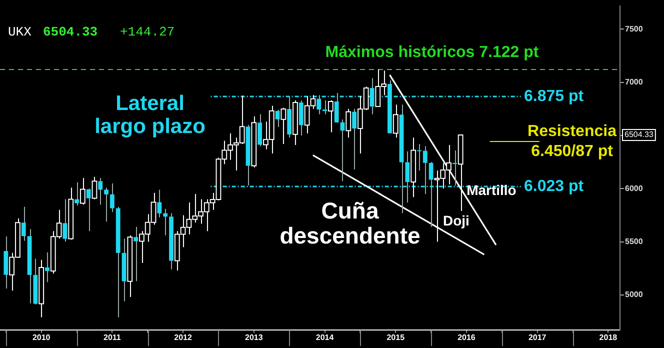  What do you see at coordinates (537, 337) in the screenshot?
I see `x-tick-label: 2017` at bounding box center [537, 337].